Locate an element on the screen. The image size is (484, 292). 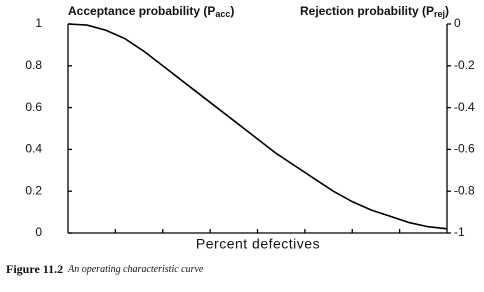
y-tick-label: 0.8 is located at coordinates (33, 65).